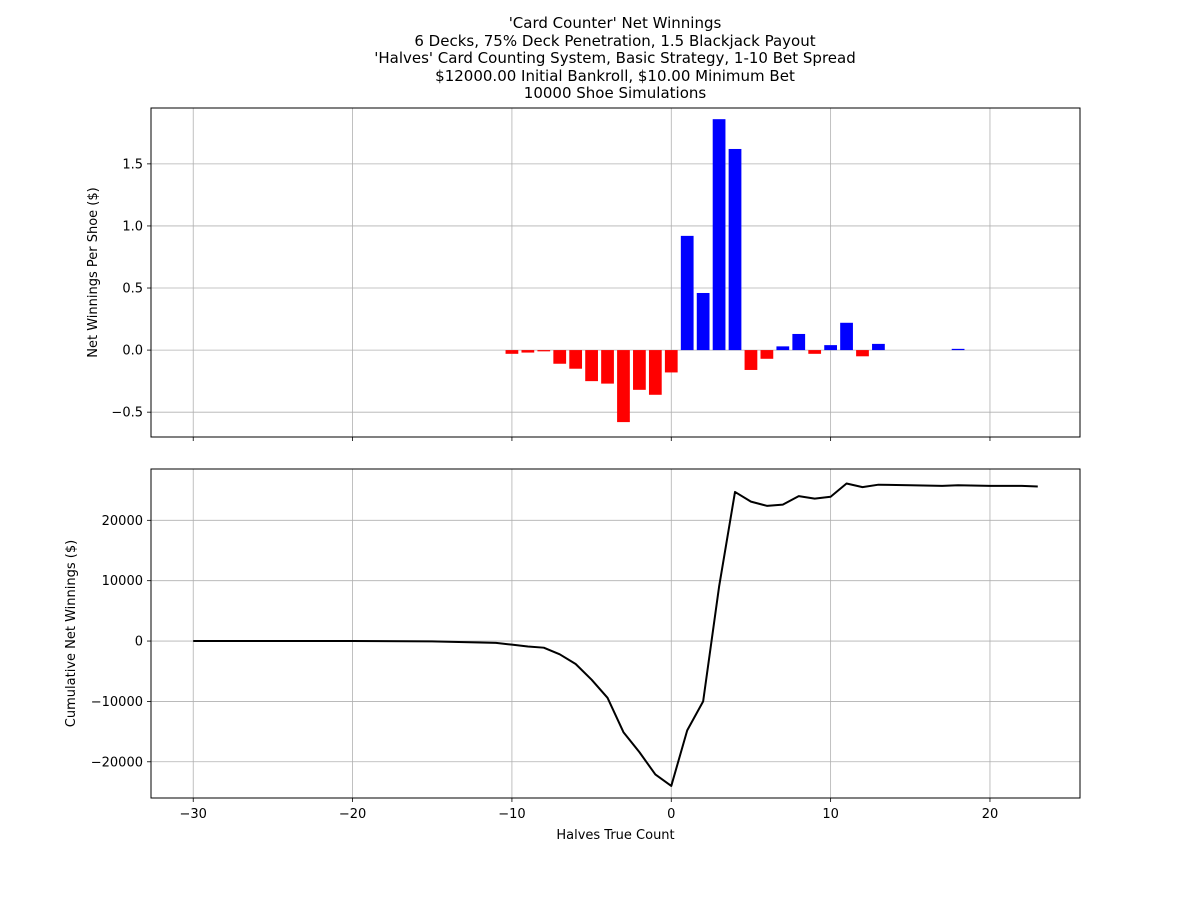  Describe the element at coordinates (615, 23) in the screenshot. I see `title-line-1: 'Card Counter' Net Winnings` at that location.